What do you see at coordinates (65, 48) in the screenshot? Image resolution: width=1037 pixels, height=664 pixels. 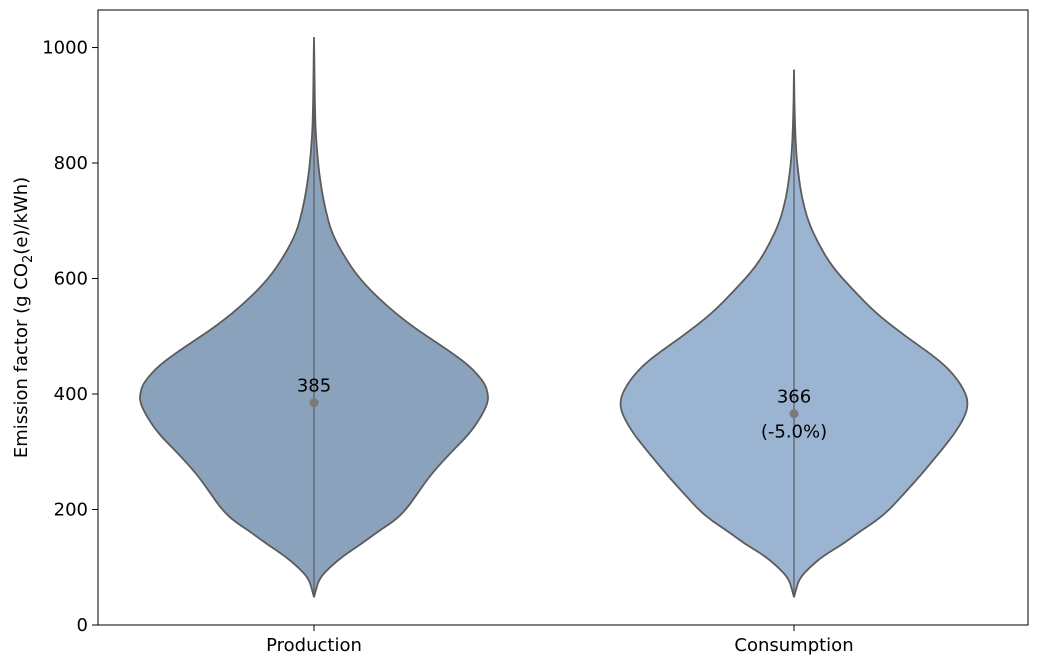 I see `y-tick-label: 1000` at bounding box center [65, 48].